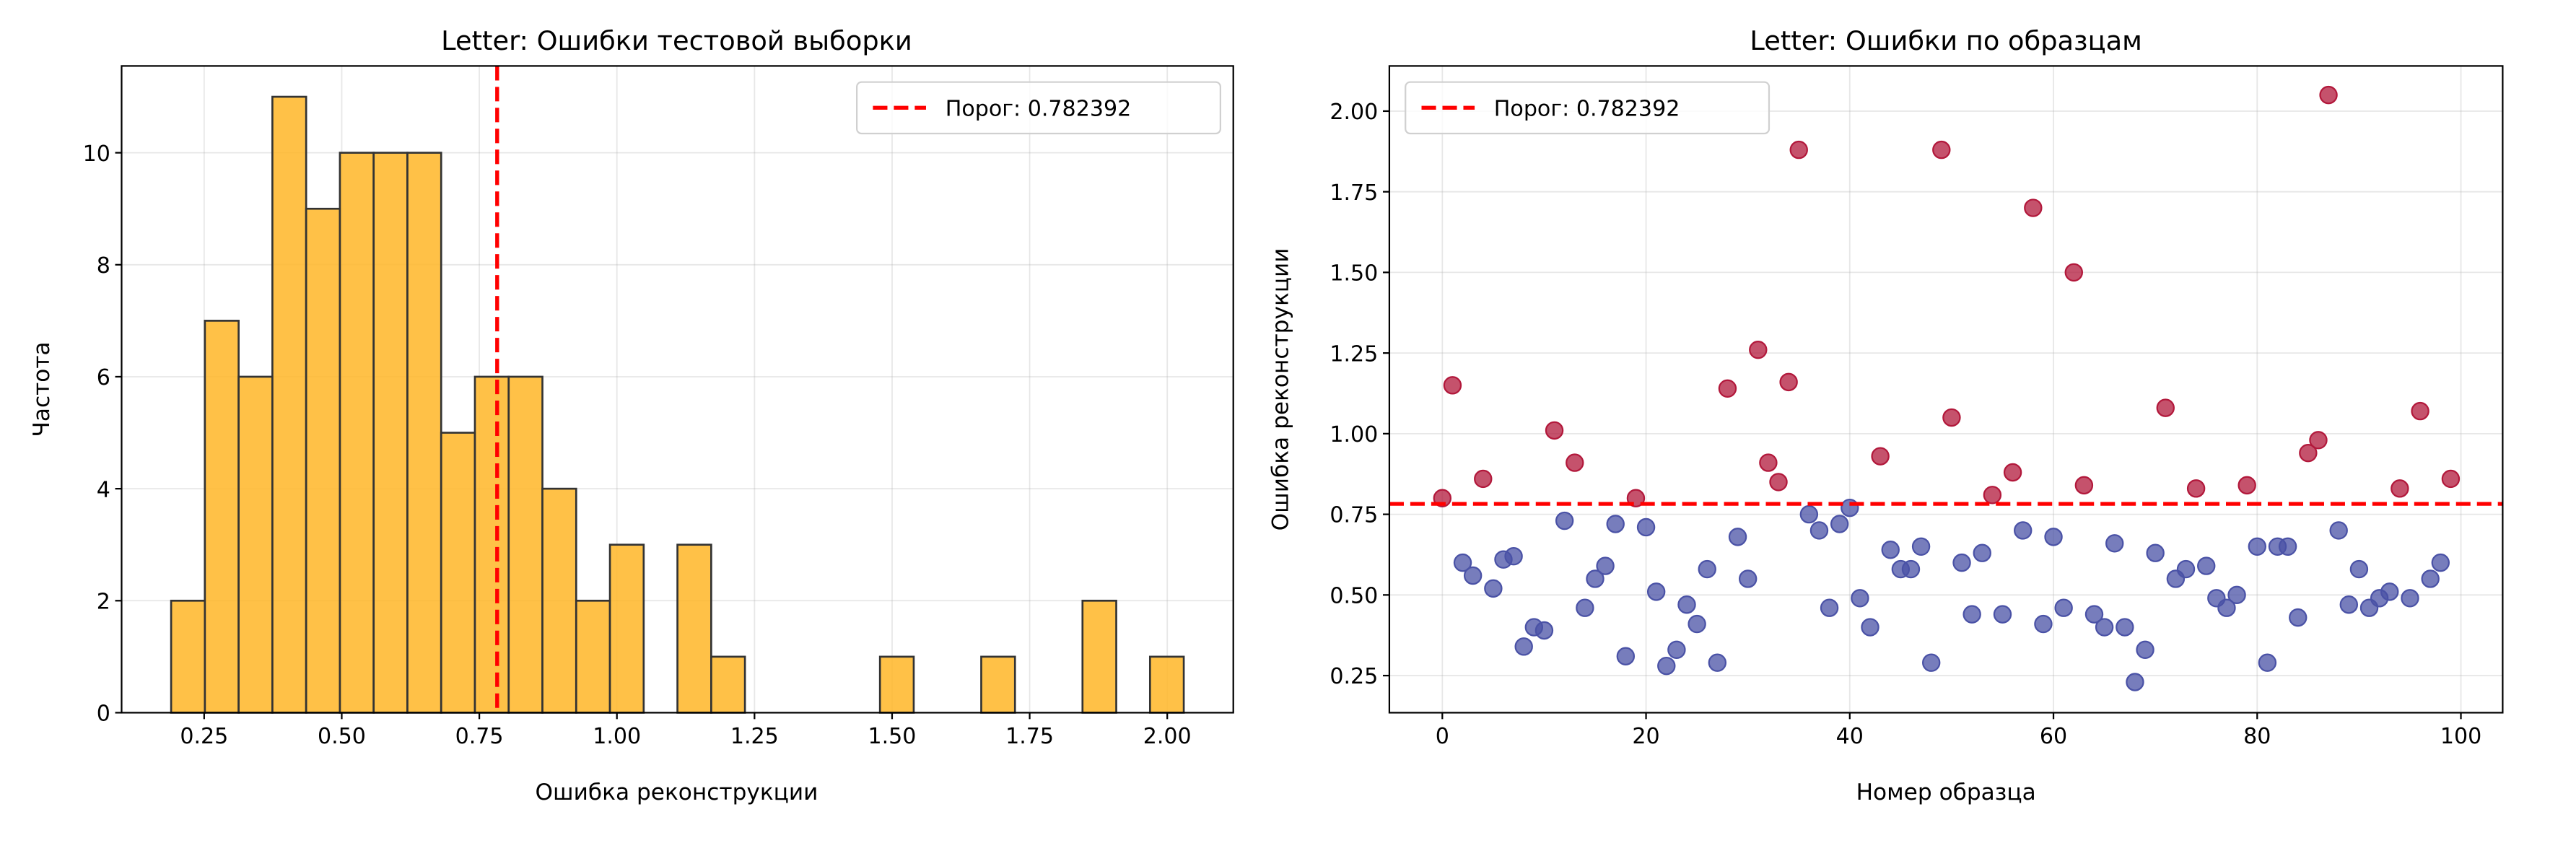 This screenshot has width=2576, height=843. Describe the element at coordinates (617, 736) in the screenshot. I see `histogram-xtick-label: 1.00` at that location.